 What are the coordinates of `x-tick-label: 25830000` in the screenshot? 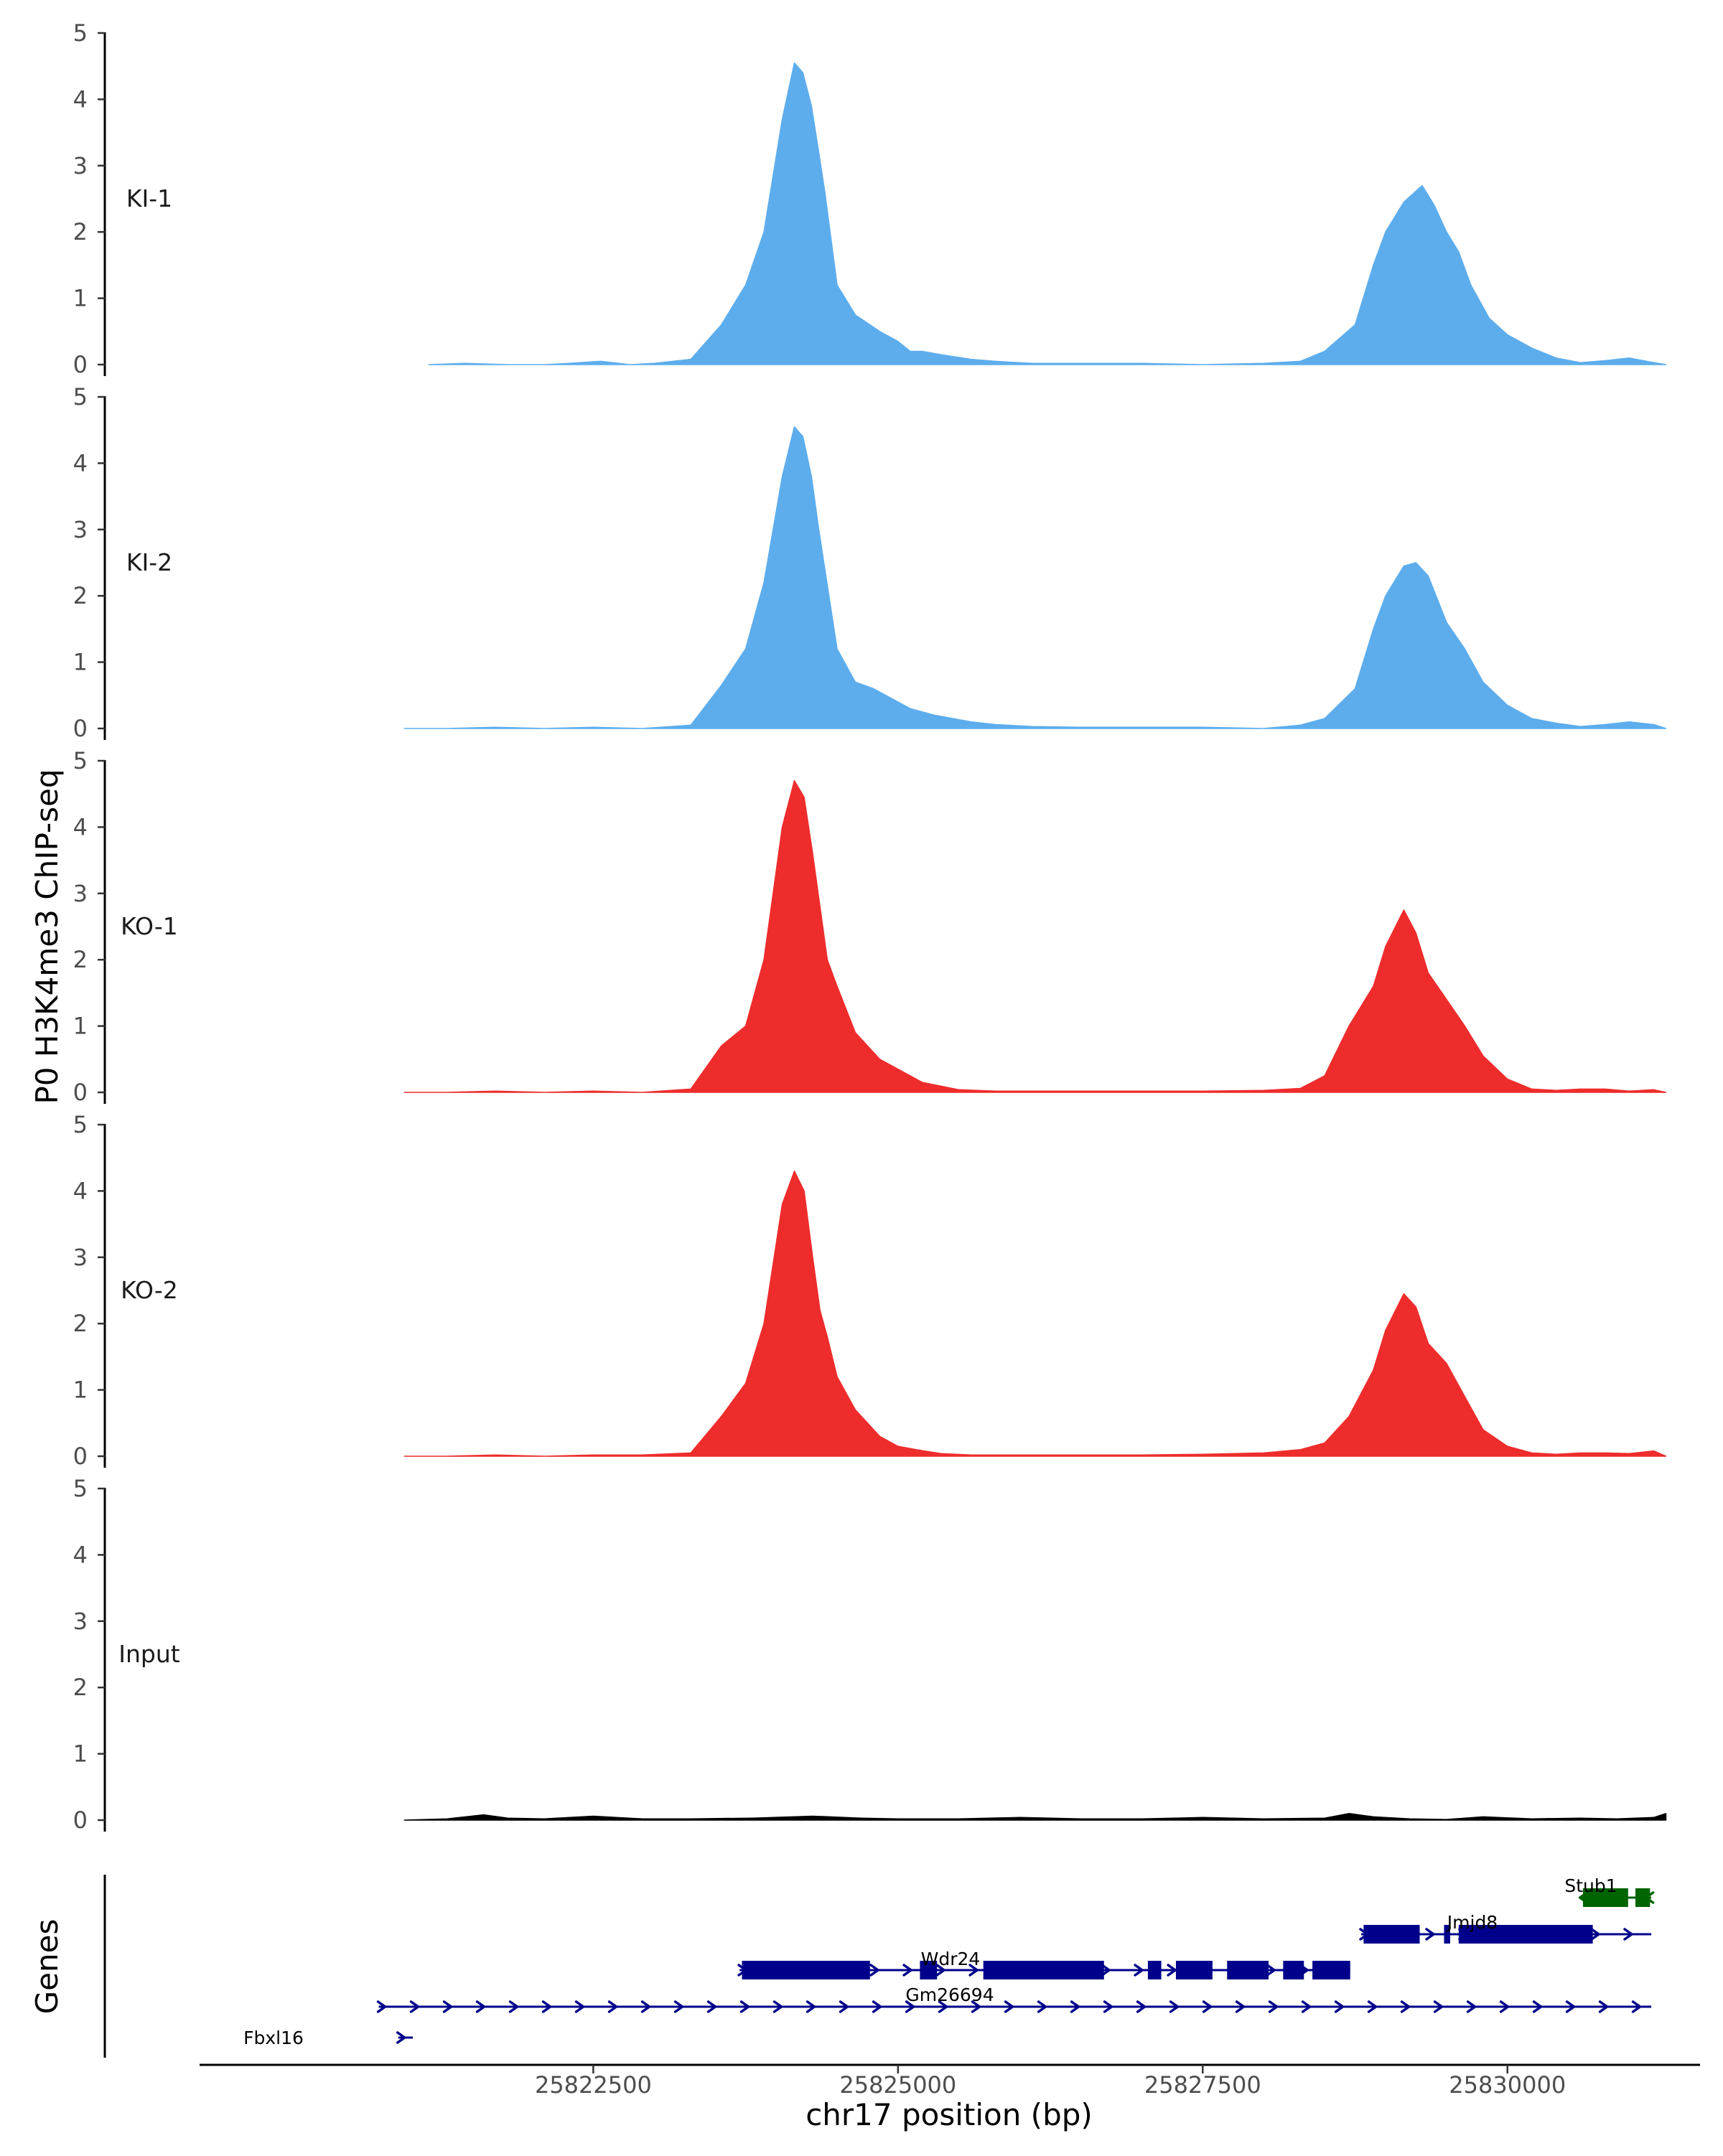 It's located at (1507, 2085).